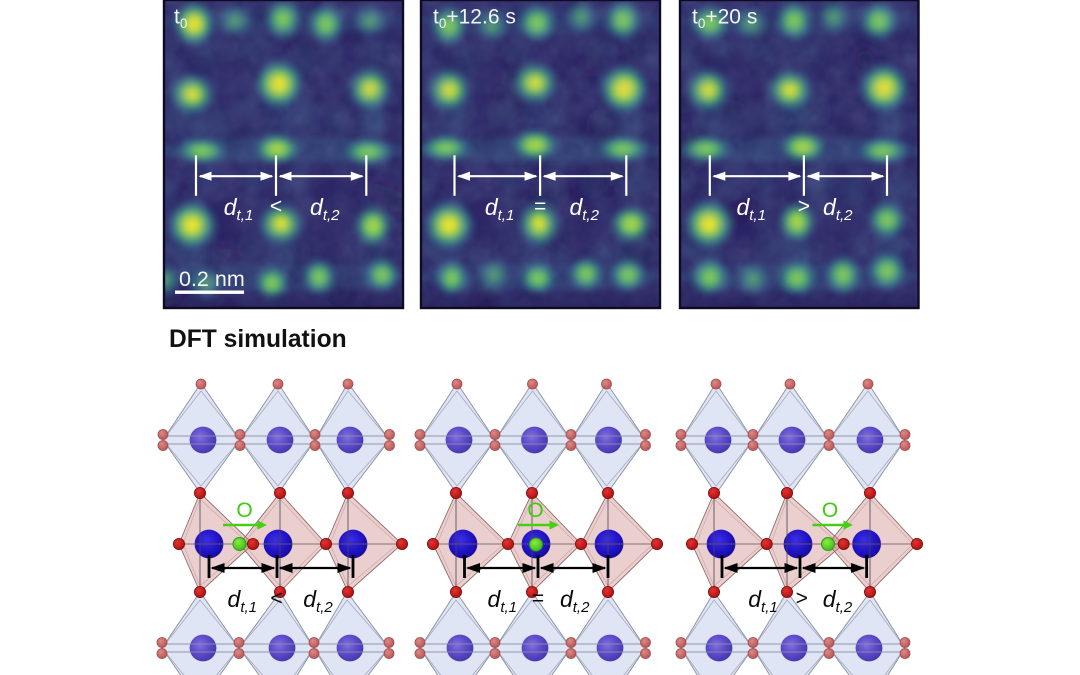 The height and width of the screenshot is (675, 1080). What do you see at coordinates (212, 279) in the screenshot?
I see `svg-text: 0.2 nm` at bounding box center [212, 279].